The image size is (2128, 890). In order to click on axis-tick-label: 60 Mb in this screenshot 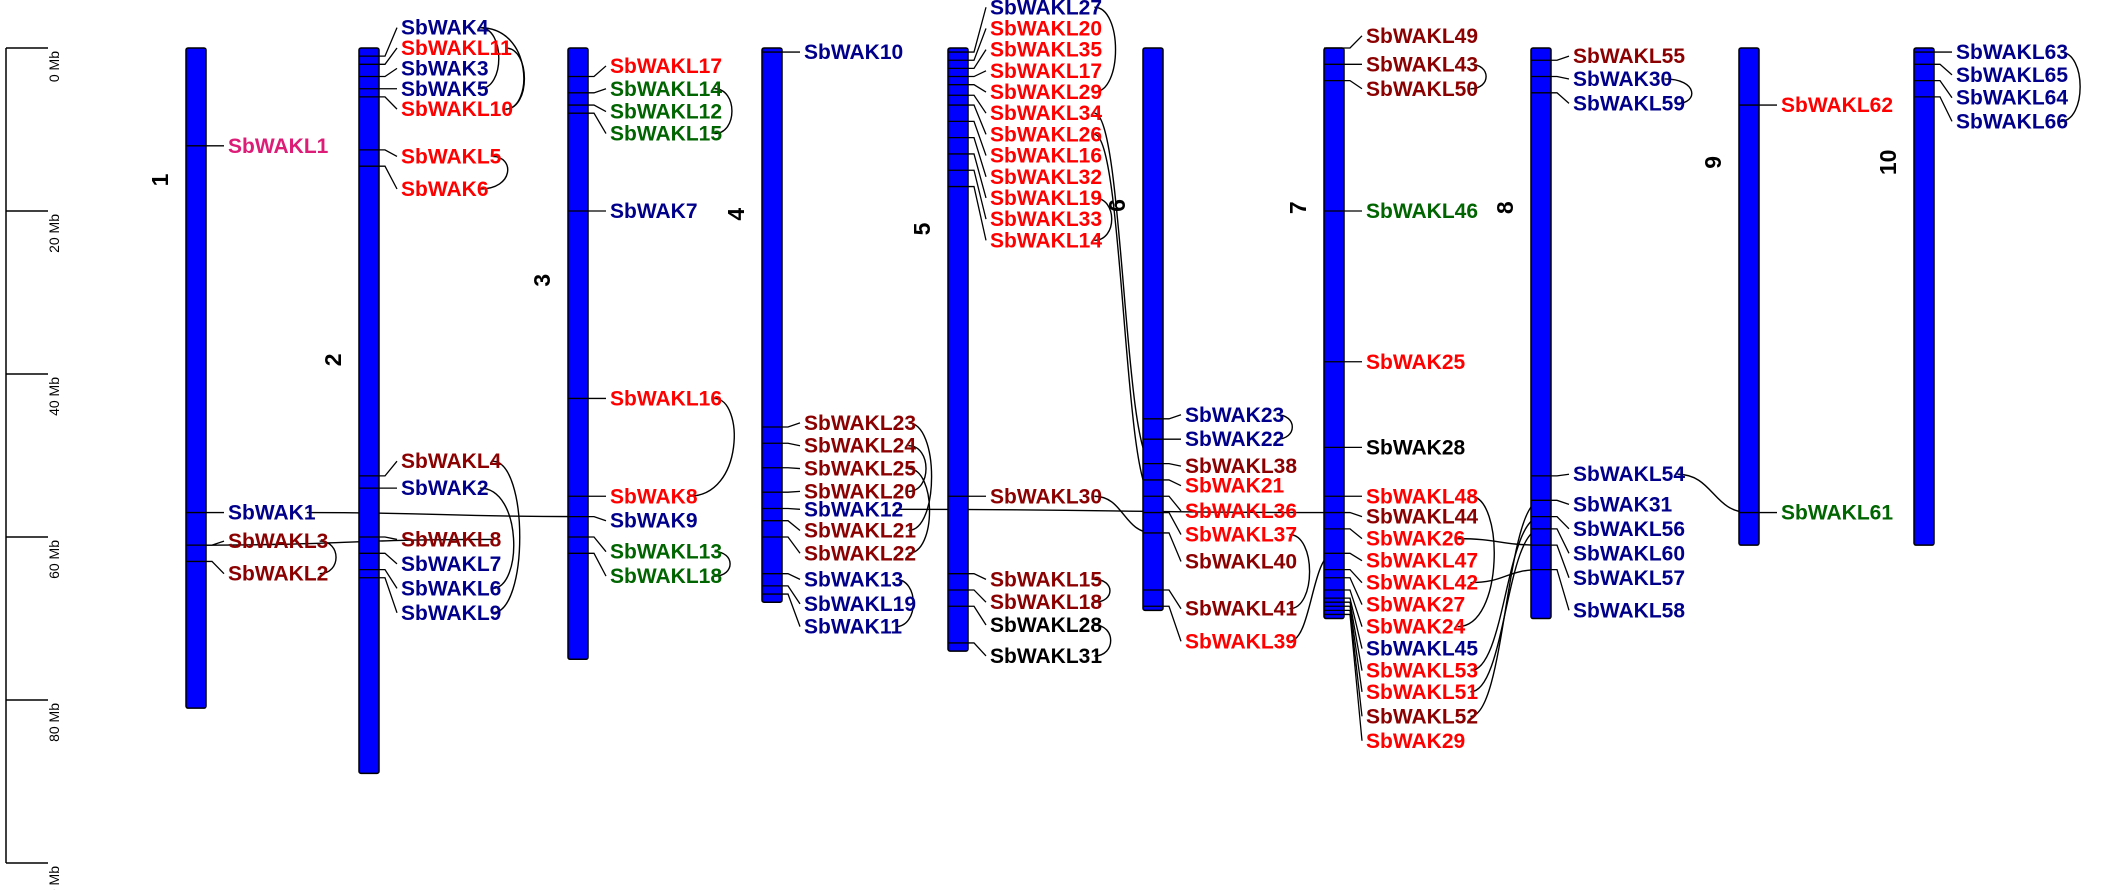, I will do `click(54, 559)`.